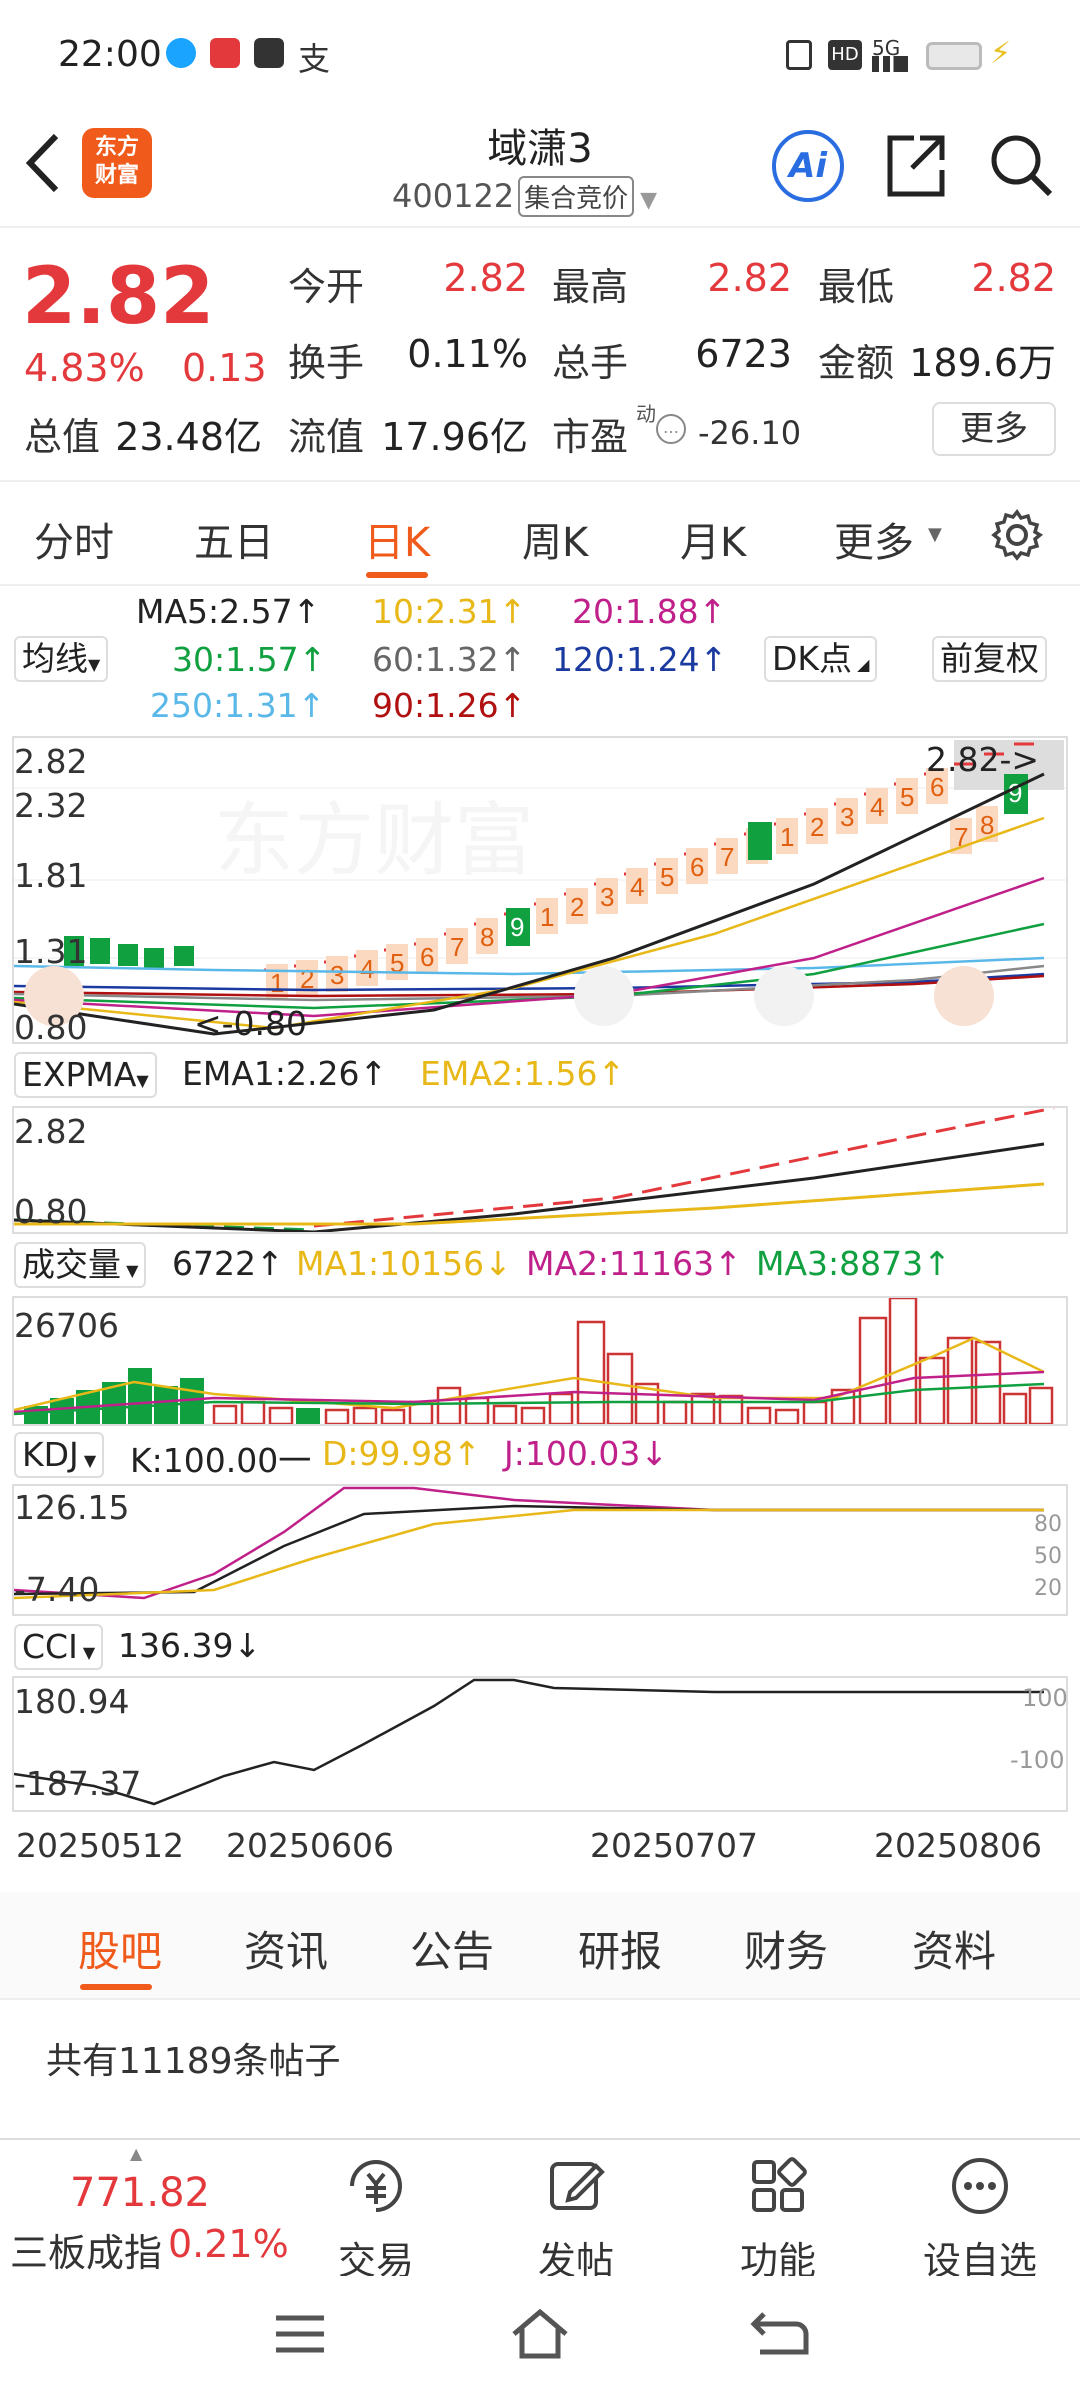 The image size is (1080, 2400). What do you see at coordinates (449, 611) in the screenshot?
I see `ma10-label: 10:2.31↑` at bounding box center [449, 611].